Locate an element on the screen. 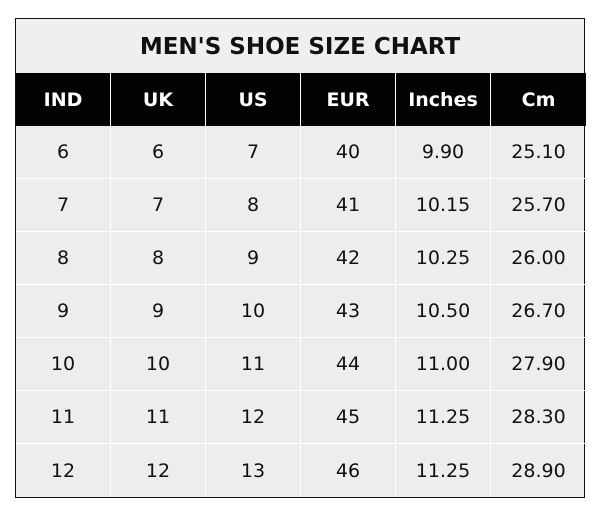 This screenshot has width=605, height=521. table-title: MEN'S SHOE SIZE CHART is located at coordinates (300, 46).